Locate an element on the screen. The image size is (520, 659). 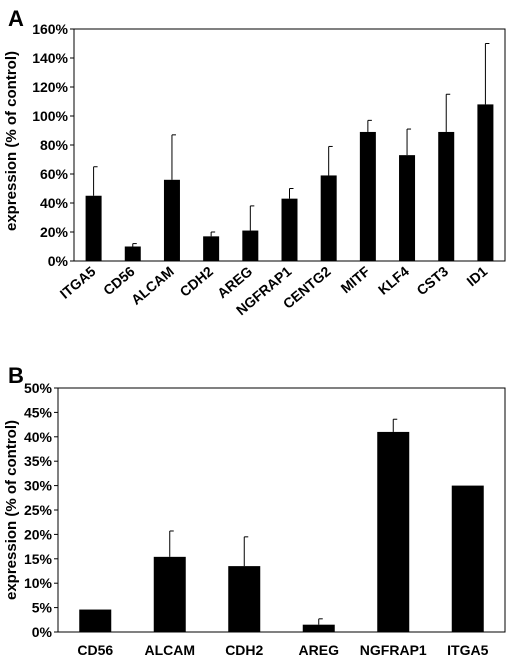
panel-a-category-label: ALCAM is located at coordinates (152, 285).